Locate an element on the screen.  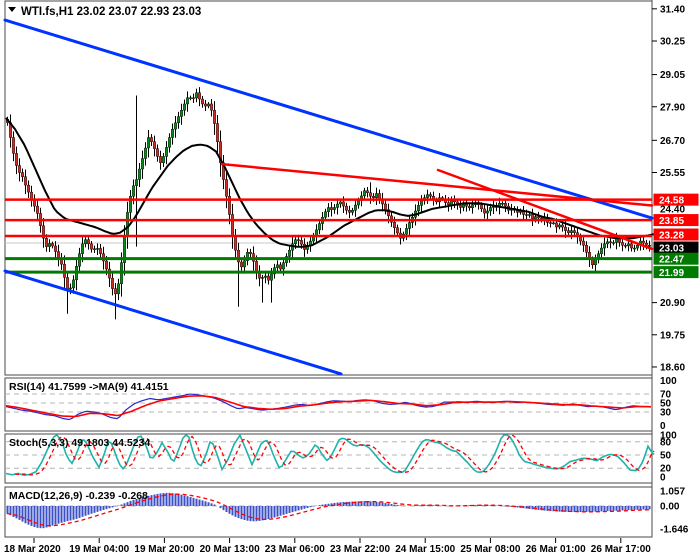
rsi-scale-label: 100 is located at coordinates (668, 381).